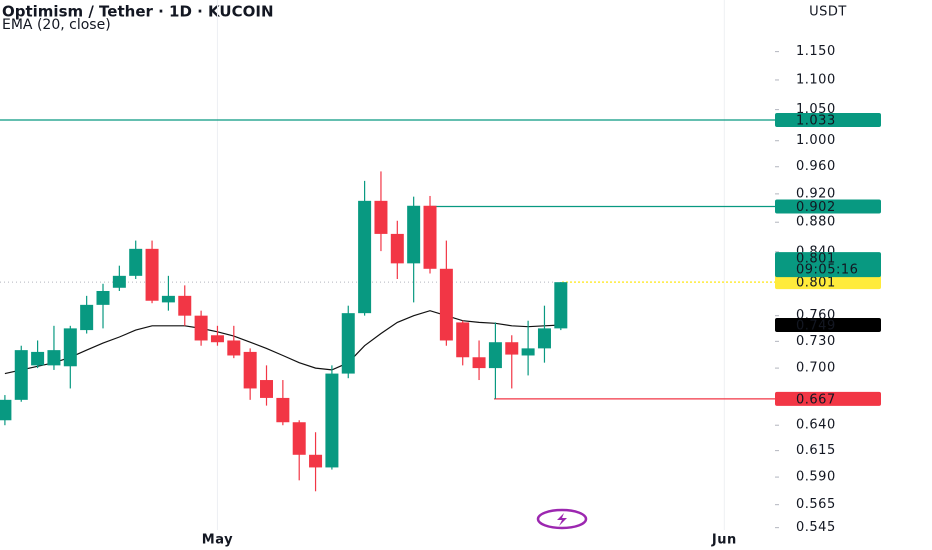 This screenshot has height=550, width=932. I want to click on y-axis-label: USDT, so click(828, 12).